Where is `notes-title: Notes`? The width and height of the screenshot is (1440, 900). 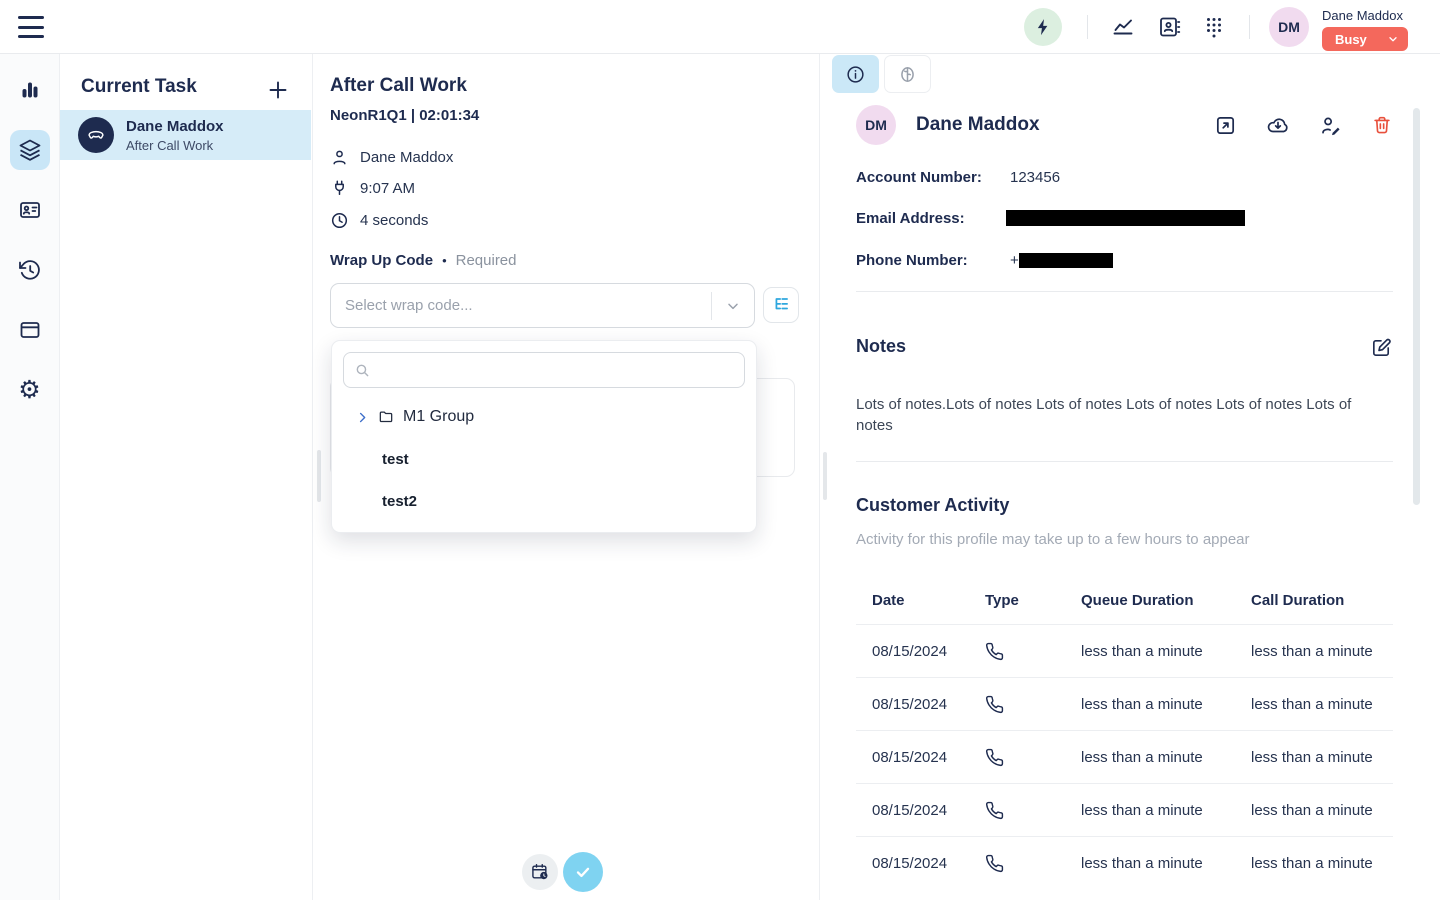
notes-title: Notes is located at coordinates (881, 346).